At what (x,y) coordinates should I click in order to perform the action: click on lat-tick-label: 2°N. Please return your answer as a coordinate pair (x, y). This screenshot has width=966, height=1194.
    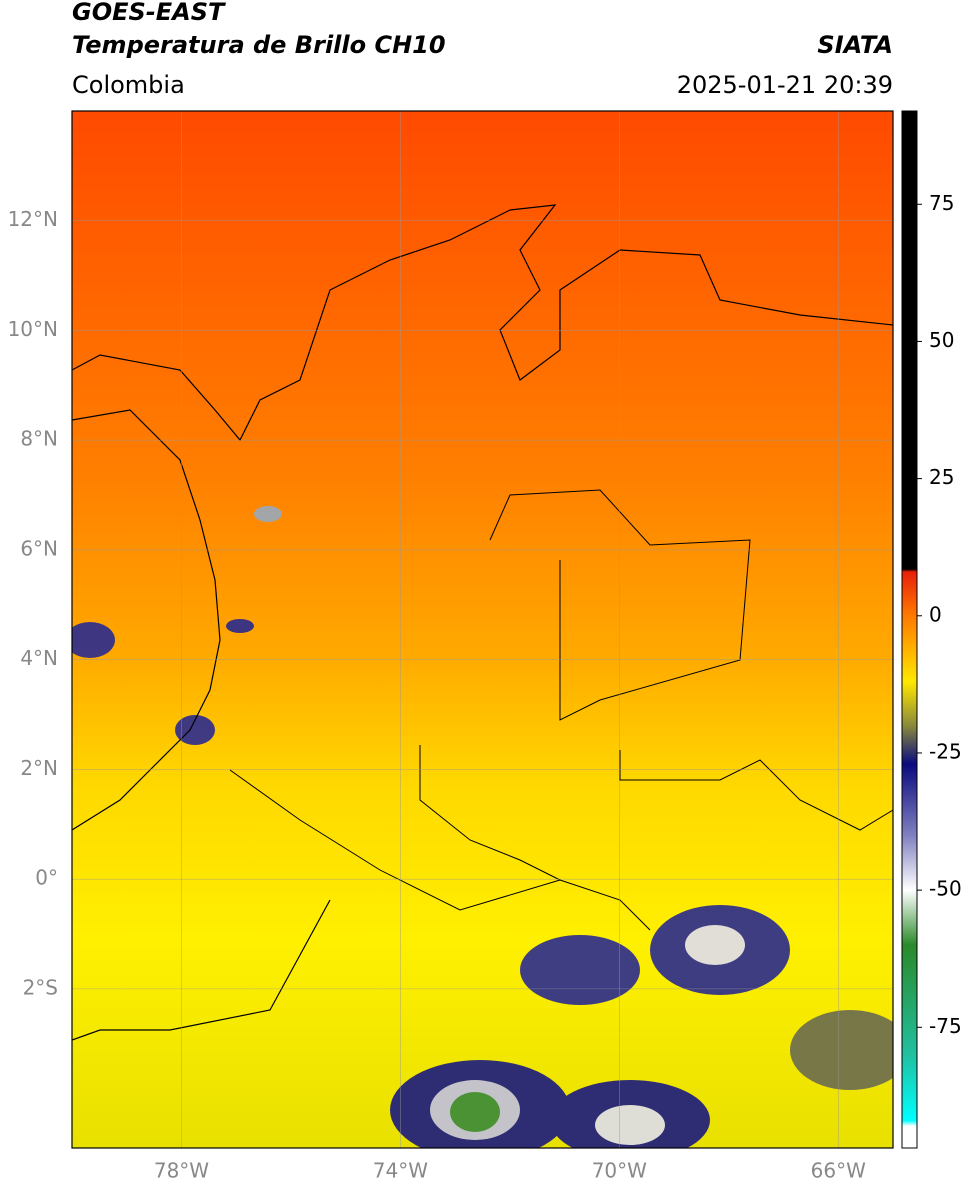
    Looking at the image, I should click on (39, 768).